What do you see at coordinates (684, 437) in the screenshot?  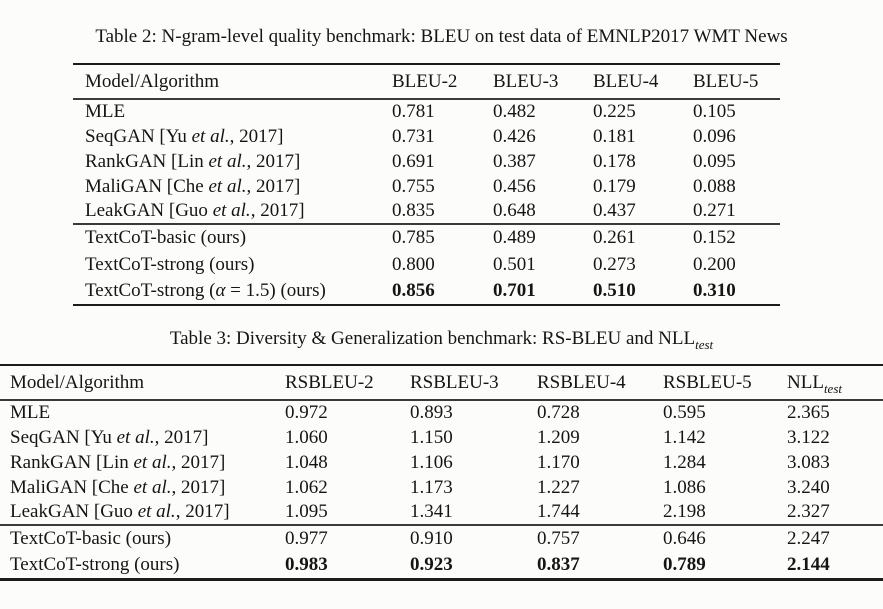 I see `value-cell: 1.142` at bounding box center [684, 437].